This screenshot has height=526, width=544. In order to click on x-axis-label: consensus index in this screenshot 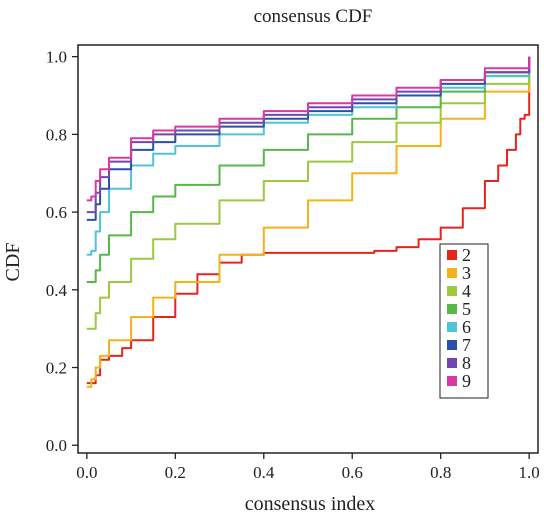, I will do `click(310, 504)`.